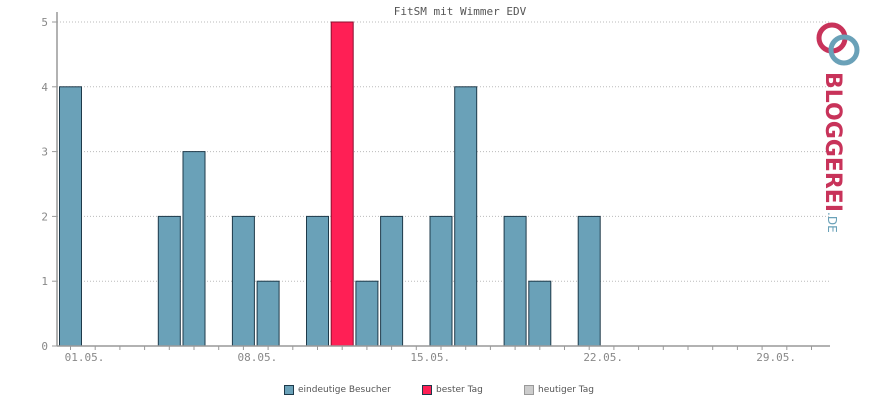  I want to click on x-tick-label: 29.05., so click(776, 357).